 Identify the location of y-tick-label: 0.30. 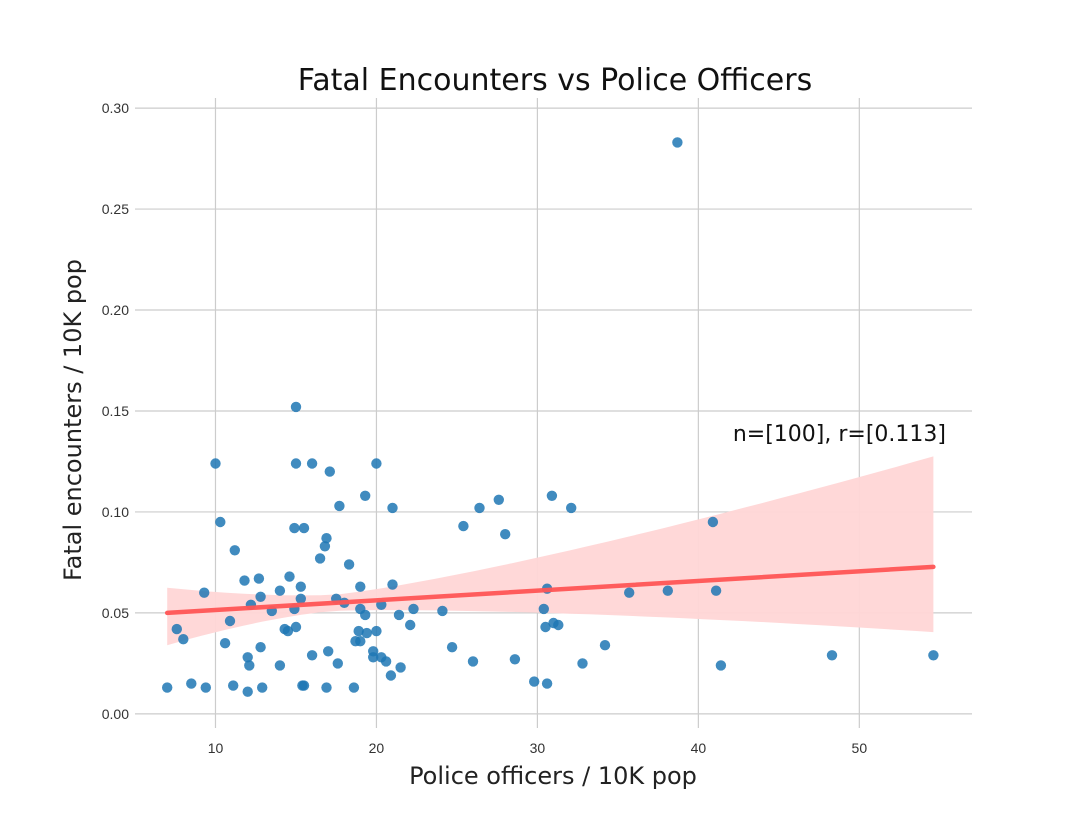
(115, 108).